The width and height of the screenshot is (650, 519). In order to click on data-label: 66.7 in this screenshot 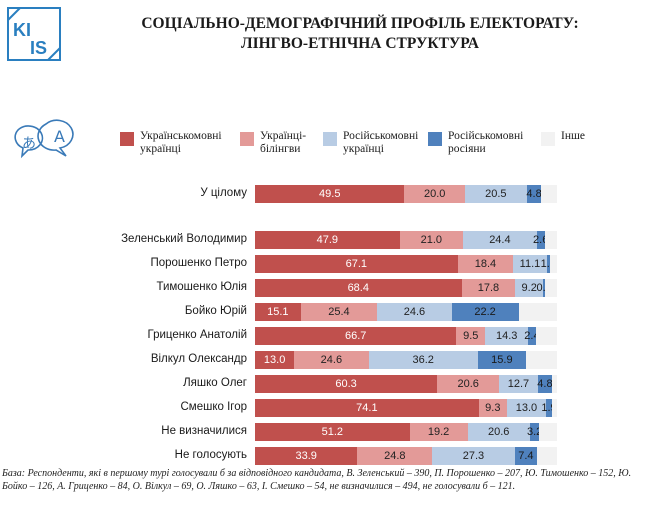, I will do `click(356, 336)`.